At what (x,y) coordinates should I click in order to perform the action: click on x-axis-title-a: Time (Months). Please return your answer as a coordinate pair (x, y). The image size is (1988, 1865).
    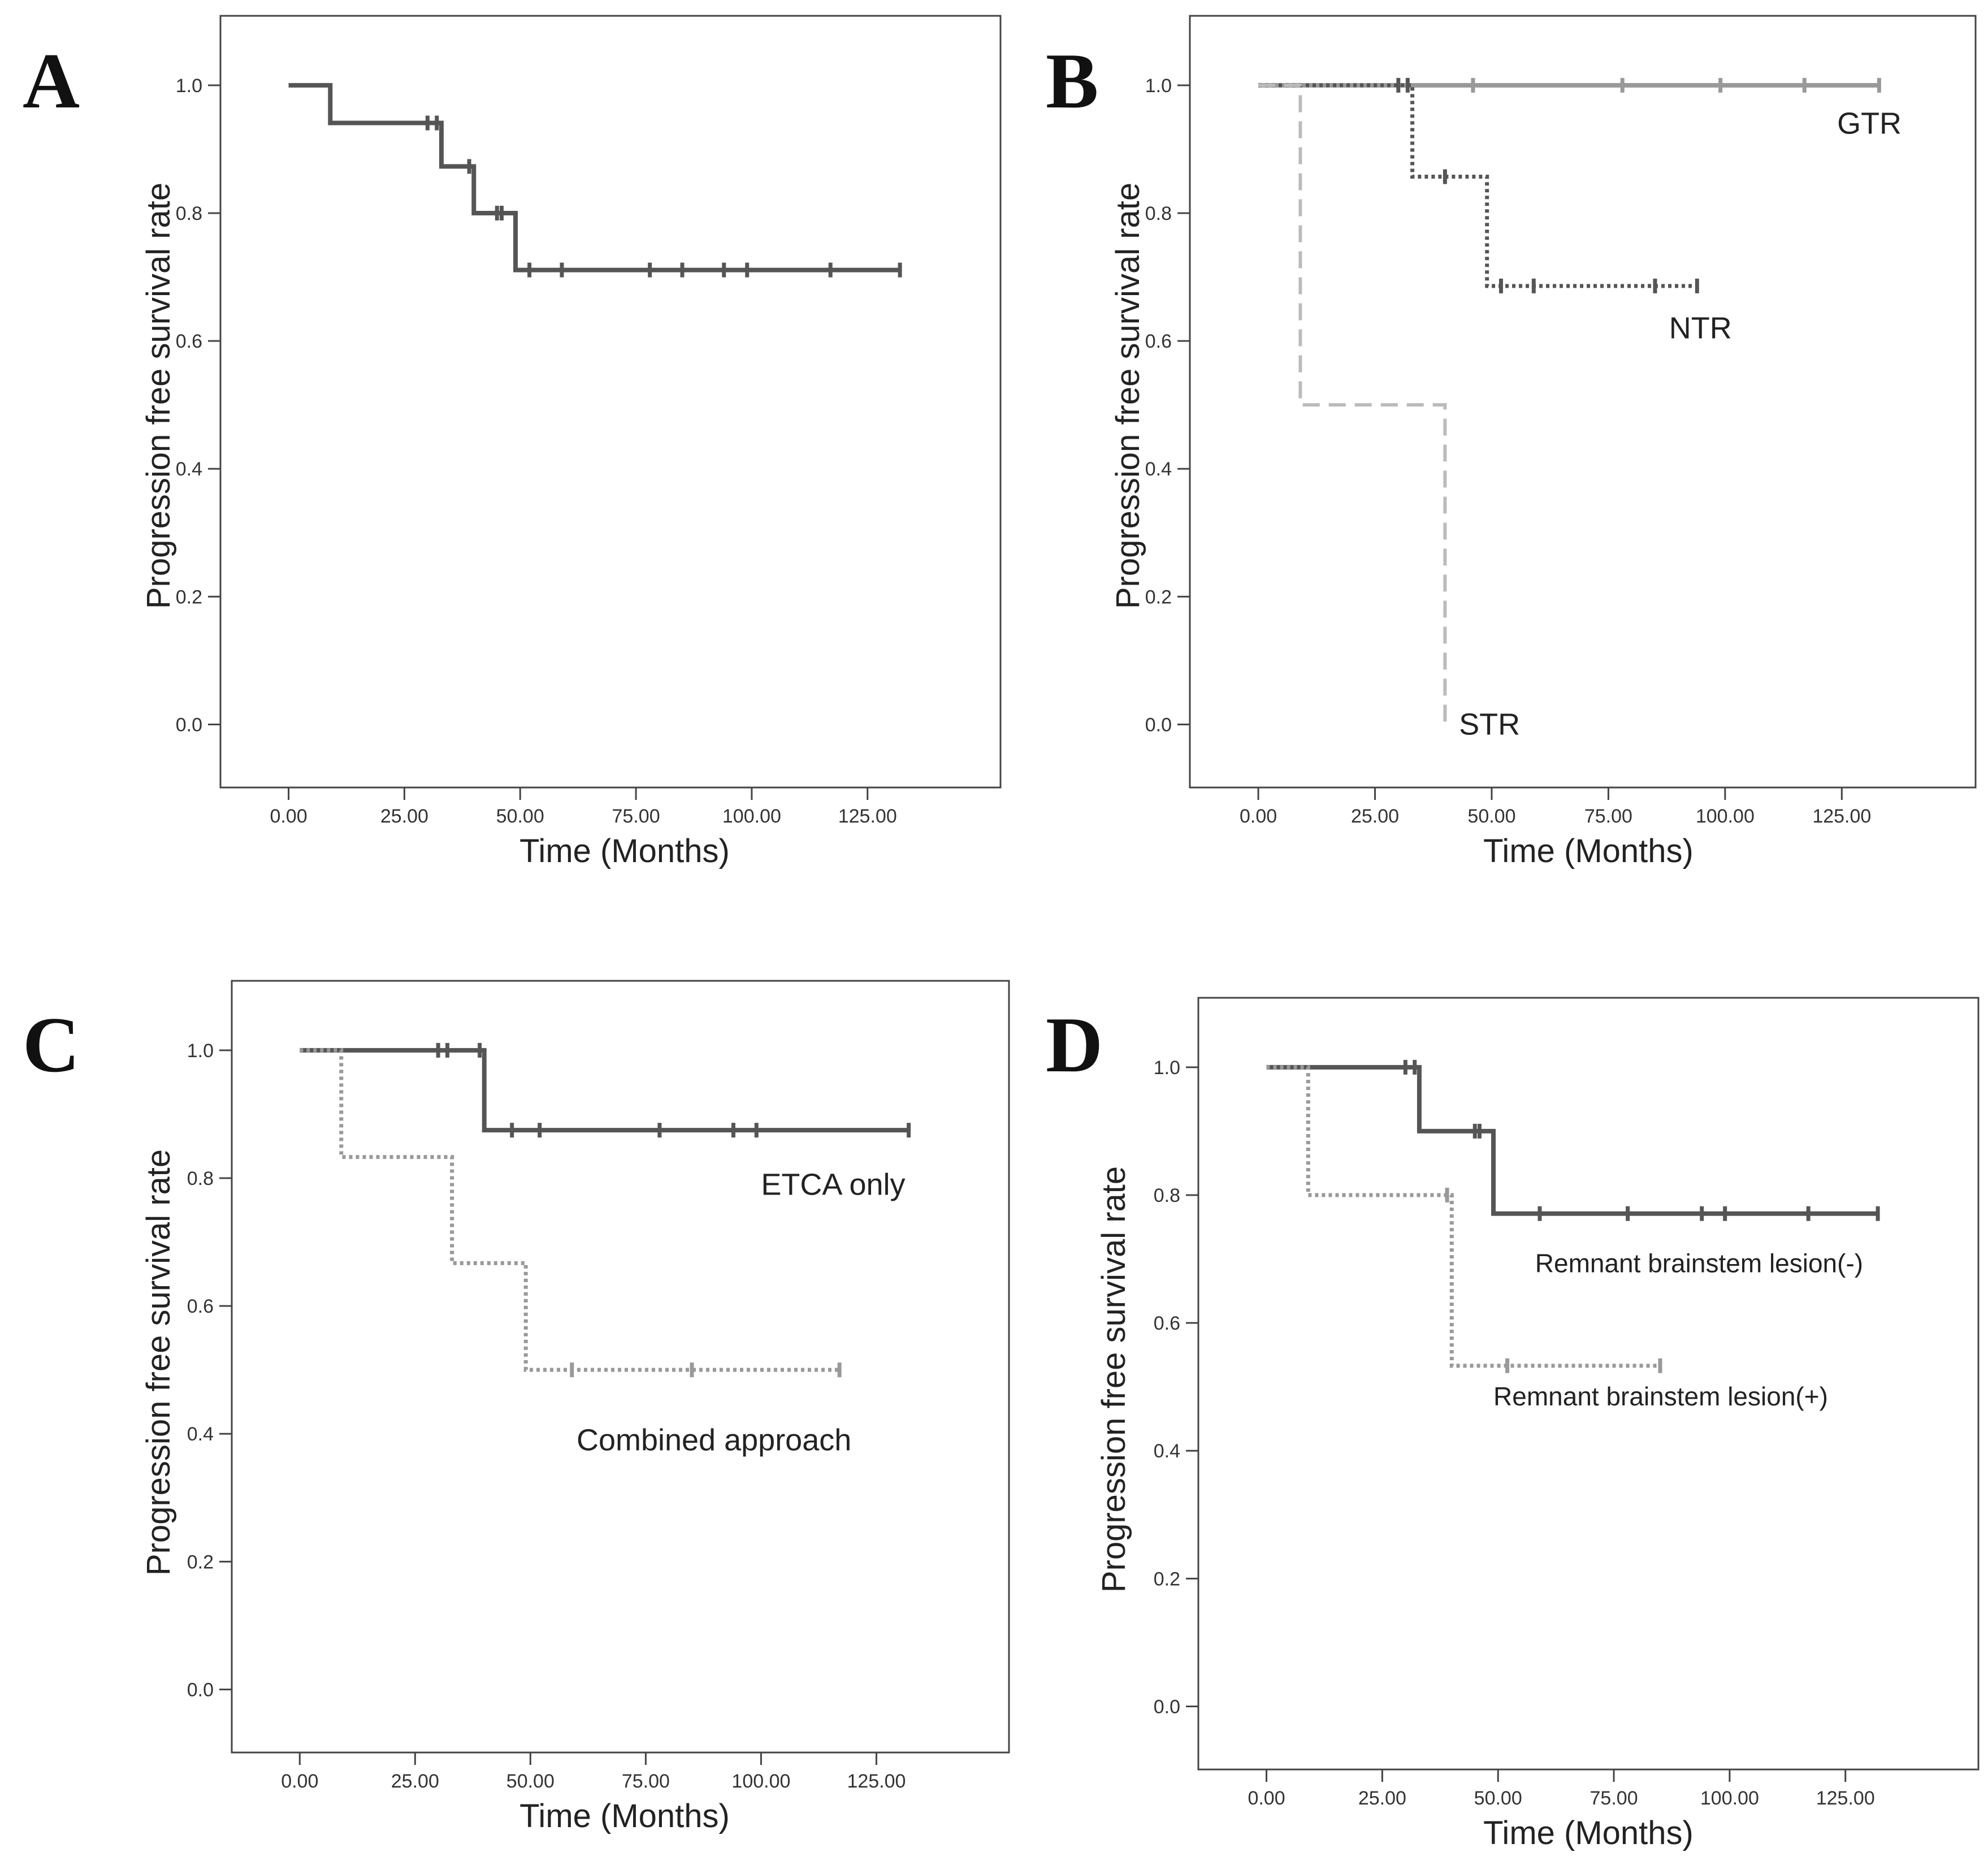
    Looking at the image, I should click on (625, 851).